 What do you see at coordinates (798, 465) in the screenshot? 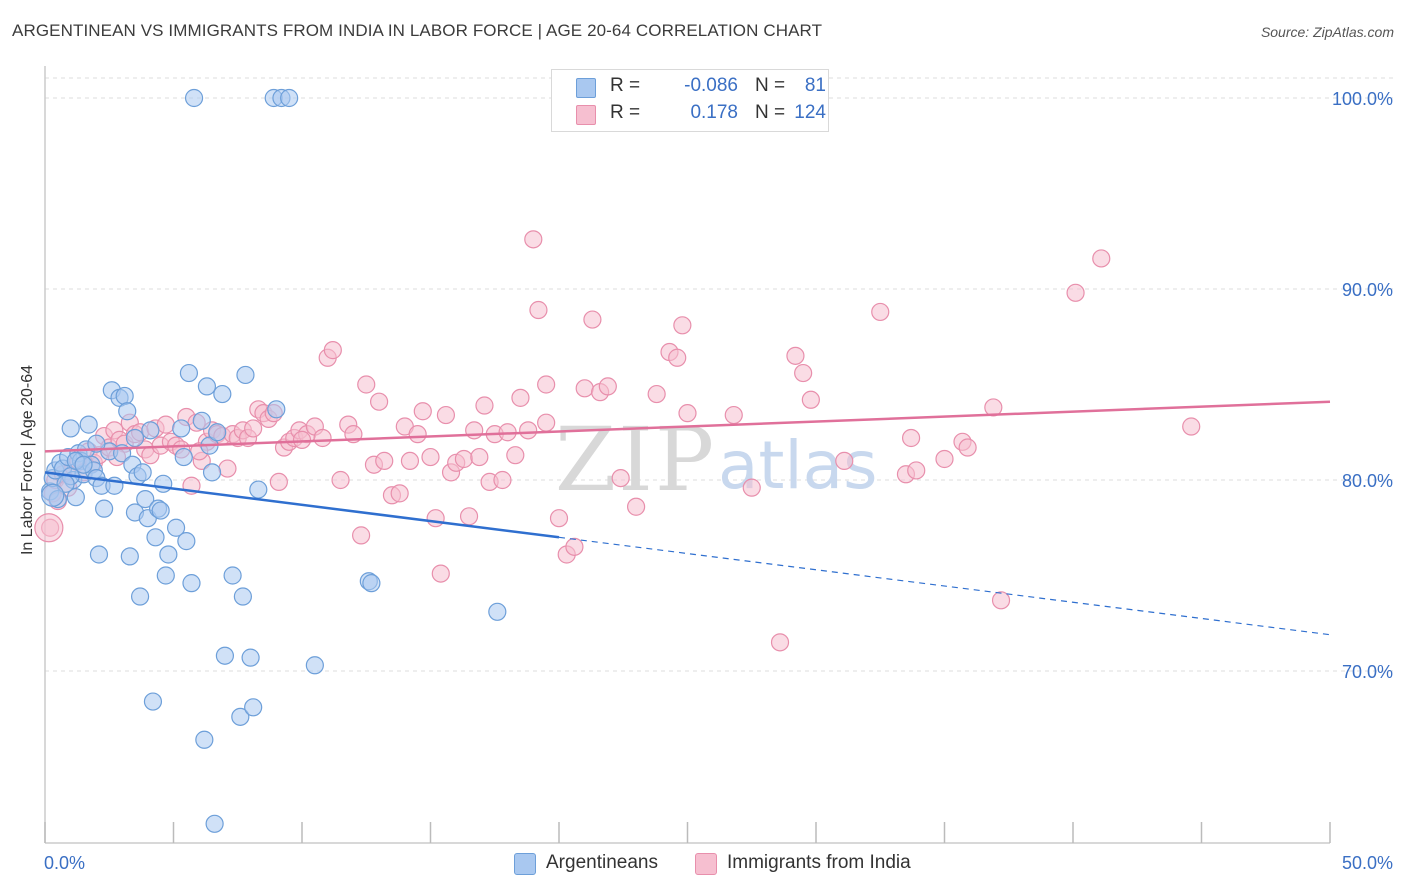
I see `watermark-atlas: atlas` at bounding box center [798, 465].